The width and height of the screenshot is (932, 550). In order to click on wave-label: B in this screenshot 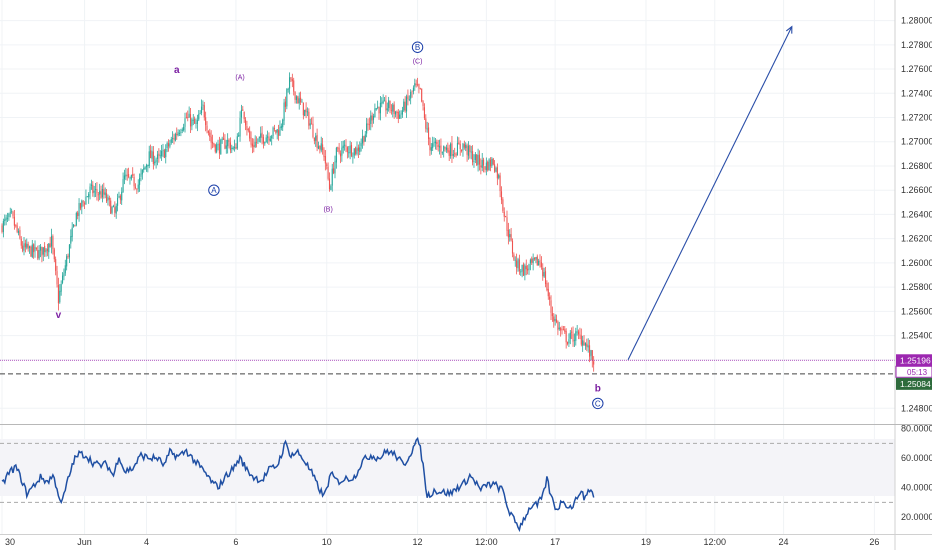, I will do `click(417, 47)`.